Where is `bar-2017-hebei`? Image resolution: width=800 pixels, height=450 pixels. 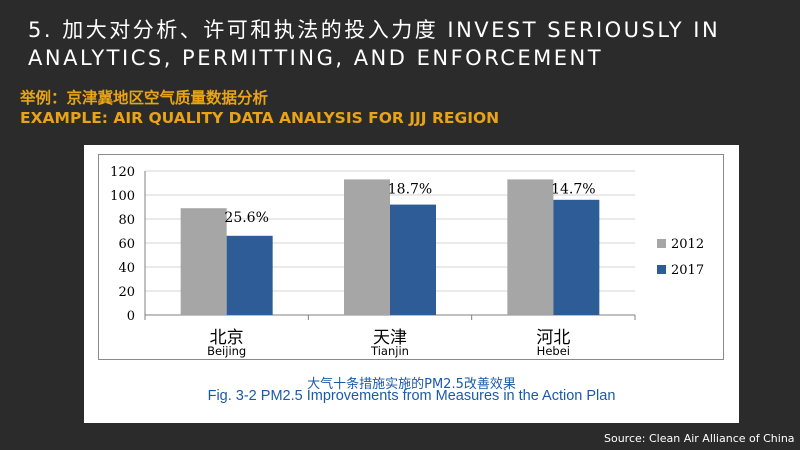
bar-2017-hebei is located at coordinates (576, 257).